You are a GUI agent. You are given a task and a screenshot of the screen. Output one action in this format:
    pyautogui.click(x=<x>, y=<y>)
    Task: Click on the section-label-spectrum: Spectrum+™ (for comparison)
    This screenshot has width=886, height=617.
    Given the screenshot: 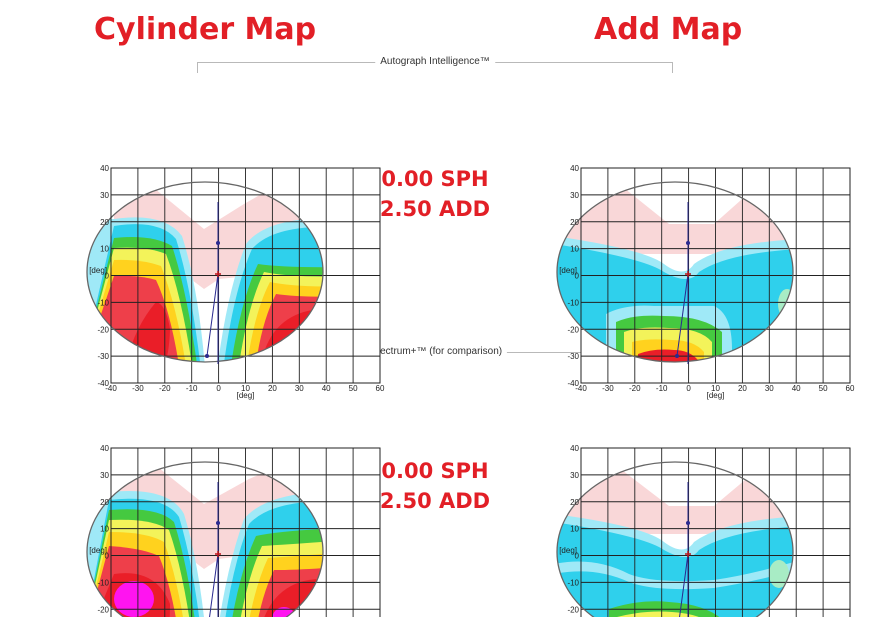 What is the action you would take?
    pyautogui.click(x=435, y=352)
    